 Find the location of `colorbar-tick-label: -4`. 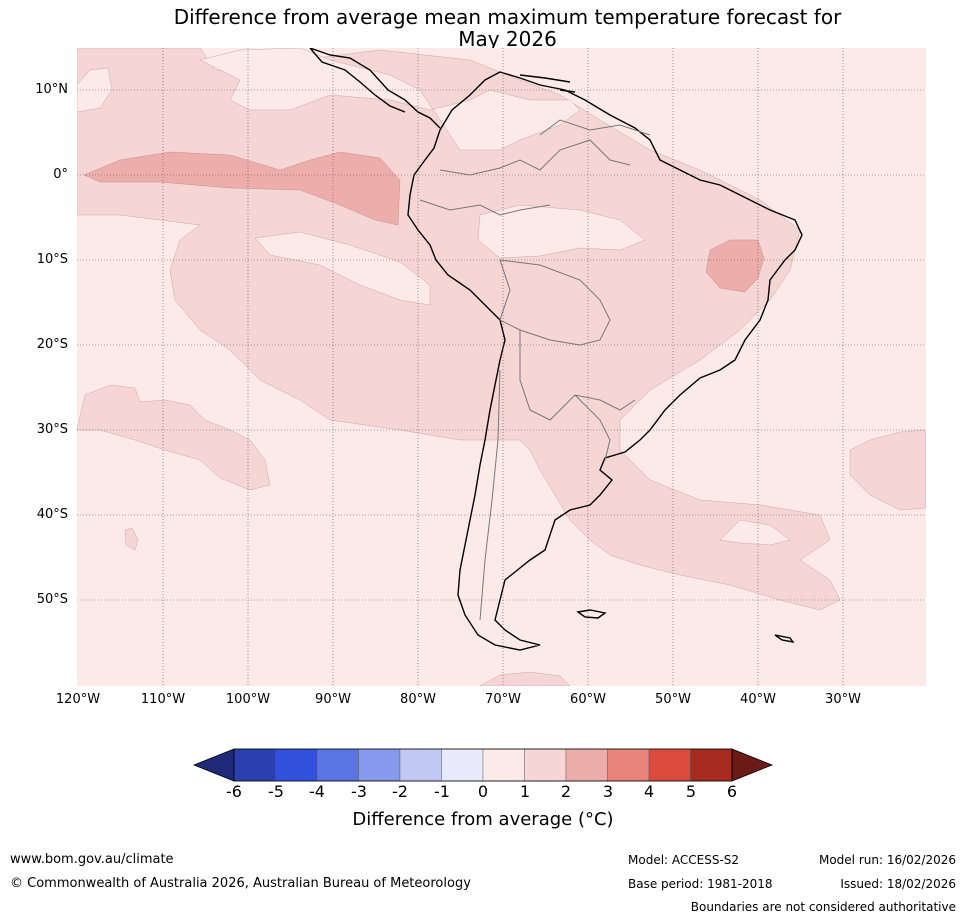

colorbar-tick-label: -4 is located at coordinates (317, 791).